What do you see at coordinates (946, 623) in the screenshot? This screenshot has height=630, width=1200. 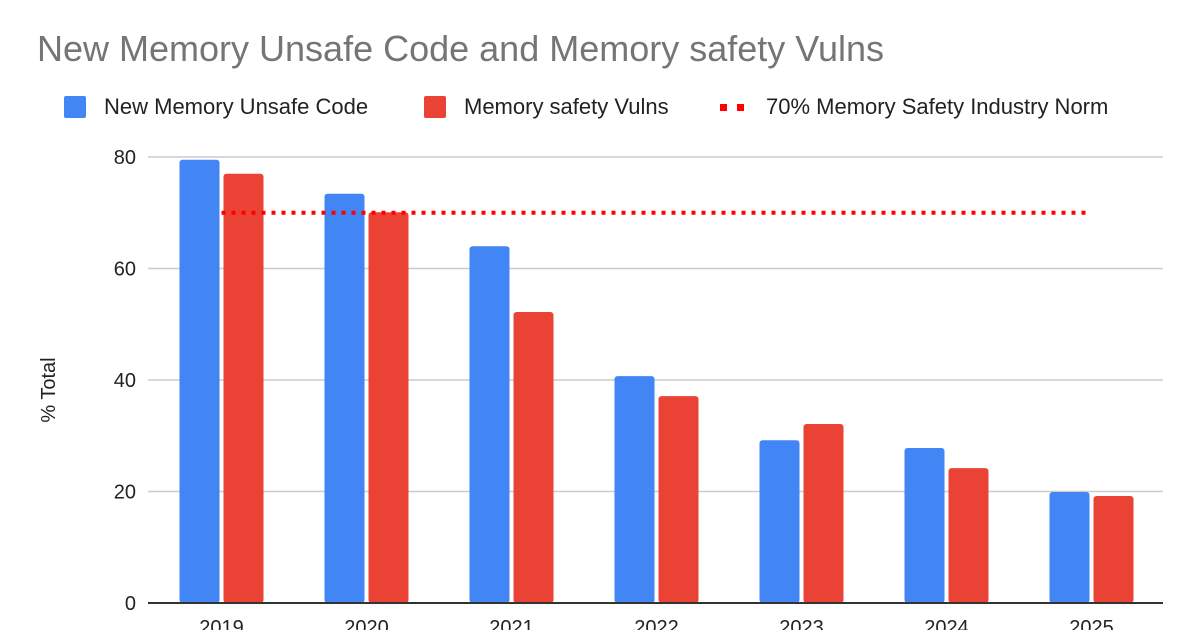 I see `x-tick-label: 2024` at bounding box center [946, 623].